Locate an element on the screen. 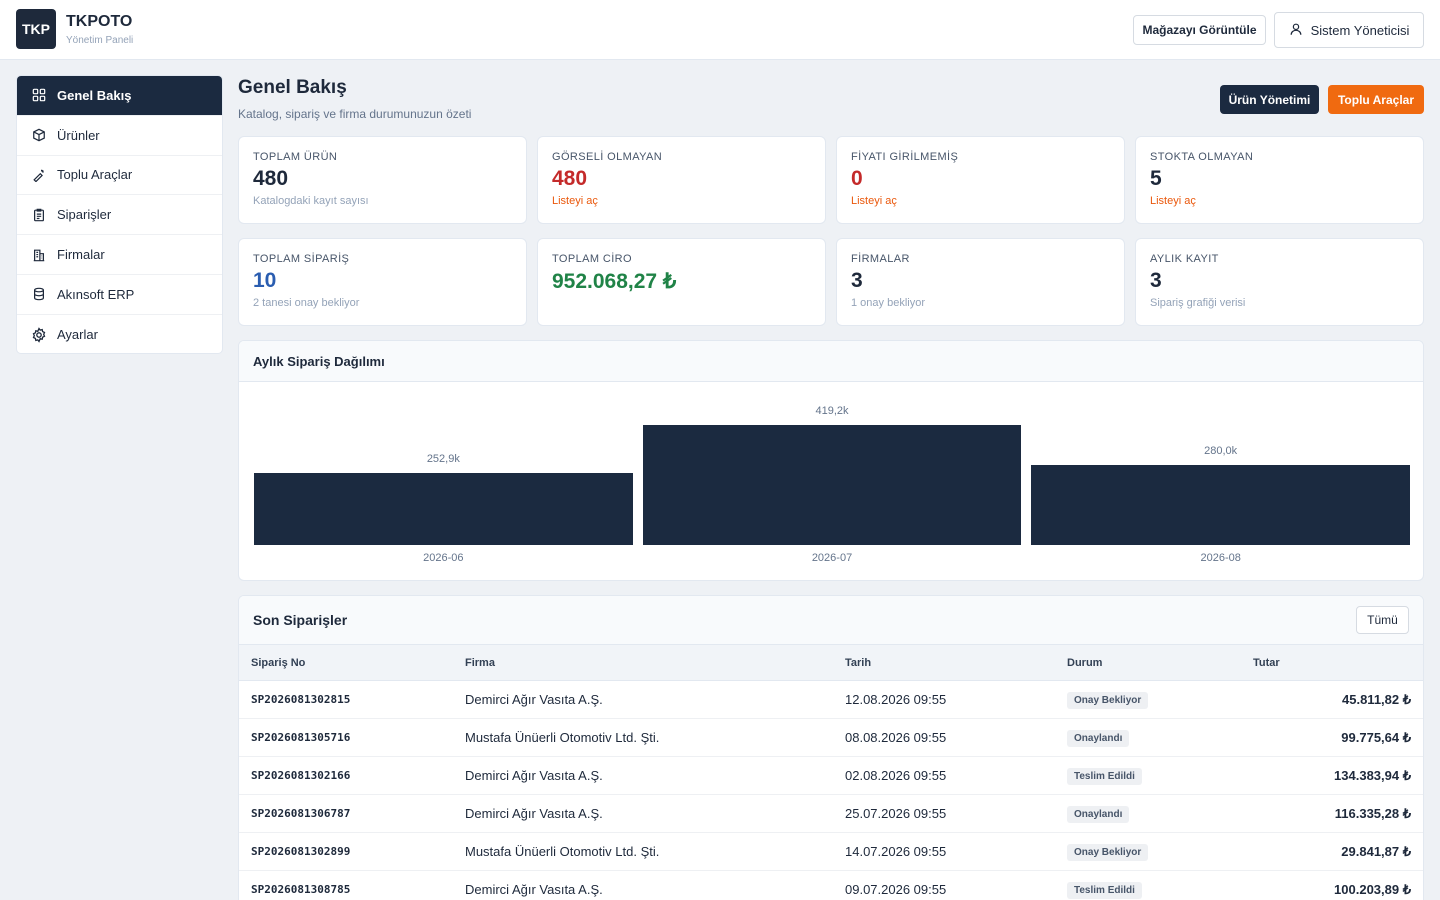 This screenshot has height=900, width=1440. stat-card-total-products: TOPLAM ÜRÜN 480 Katalogdaki kayıt sayısı is located at coordinates (382, 180).